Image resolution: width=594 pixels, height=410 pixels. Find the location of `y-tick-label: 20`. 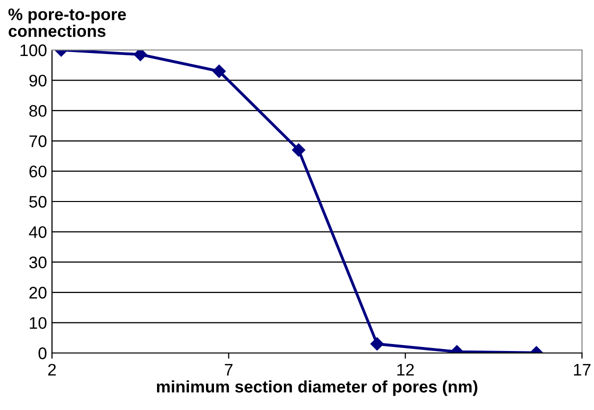

y-tick-label: 20 is located at coordinates (37, 292).